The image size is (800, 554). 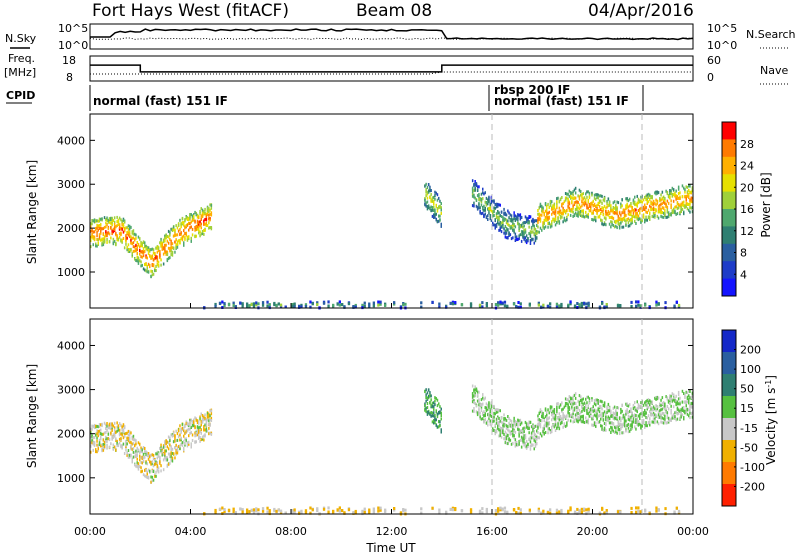 What do you see at coordinates (750, 369) in the screenshot?
I see `velocity-colorbar-label: 100` at bounding box center [750, 369].